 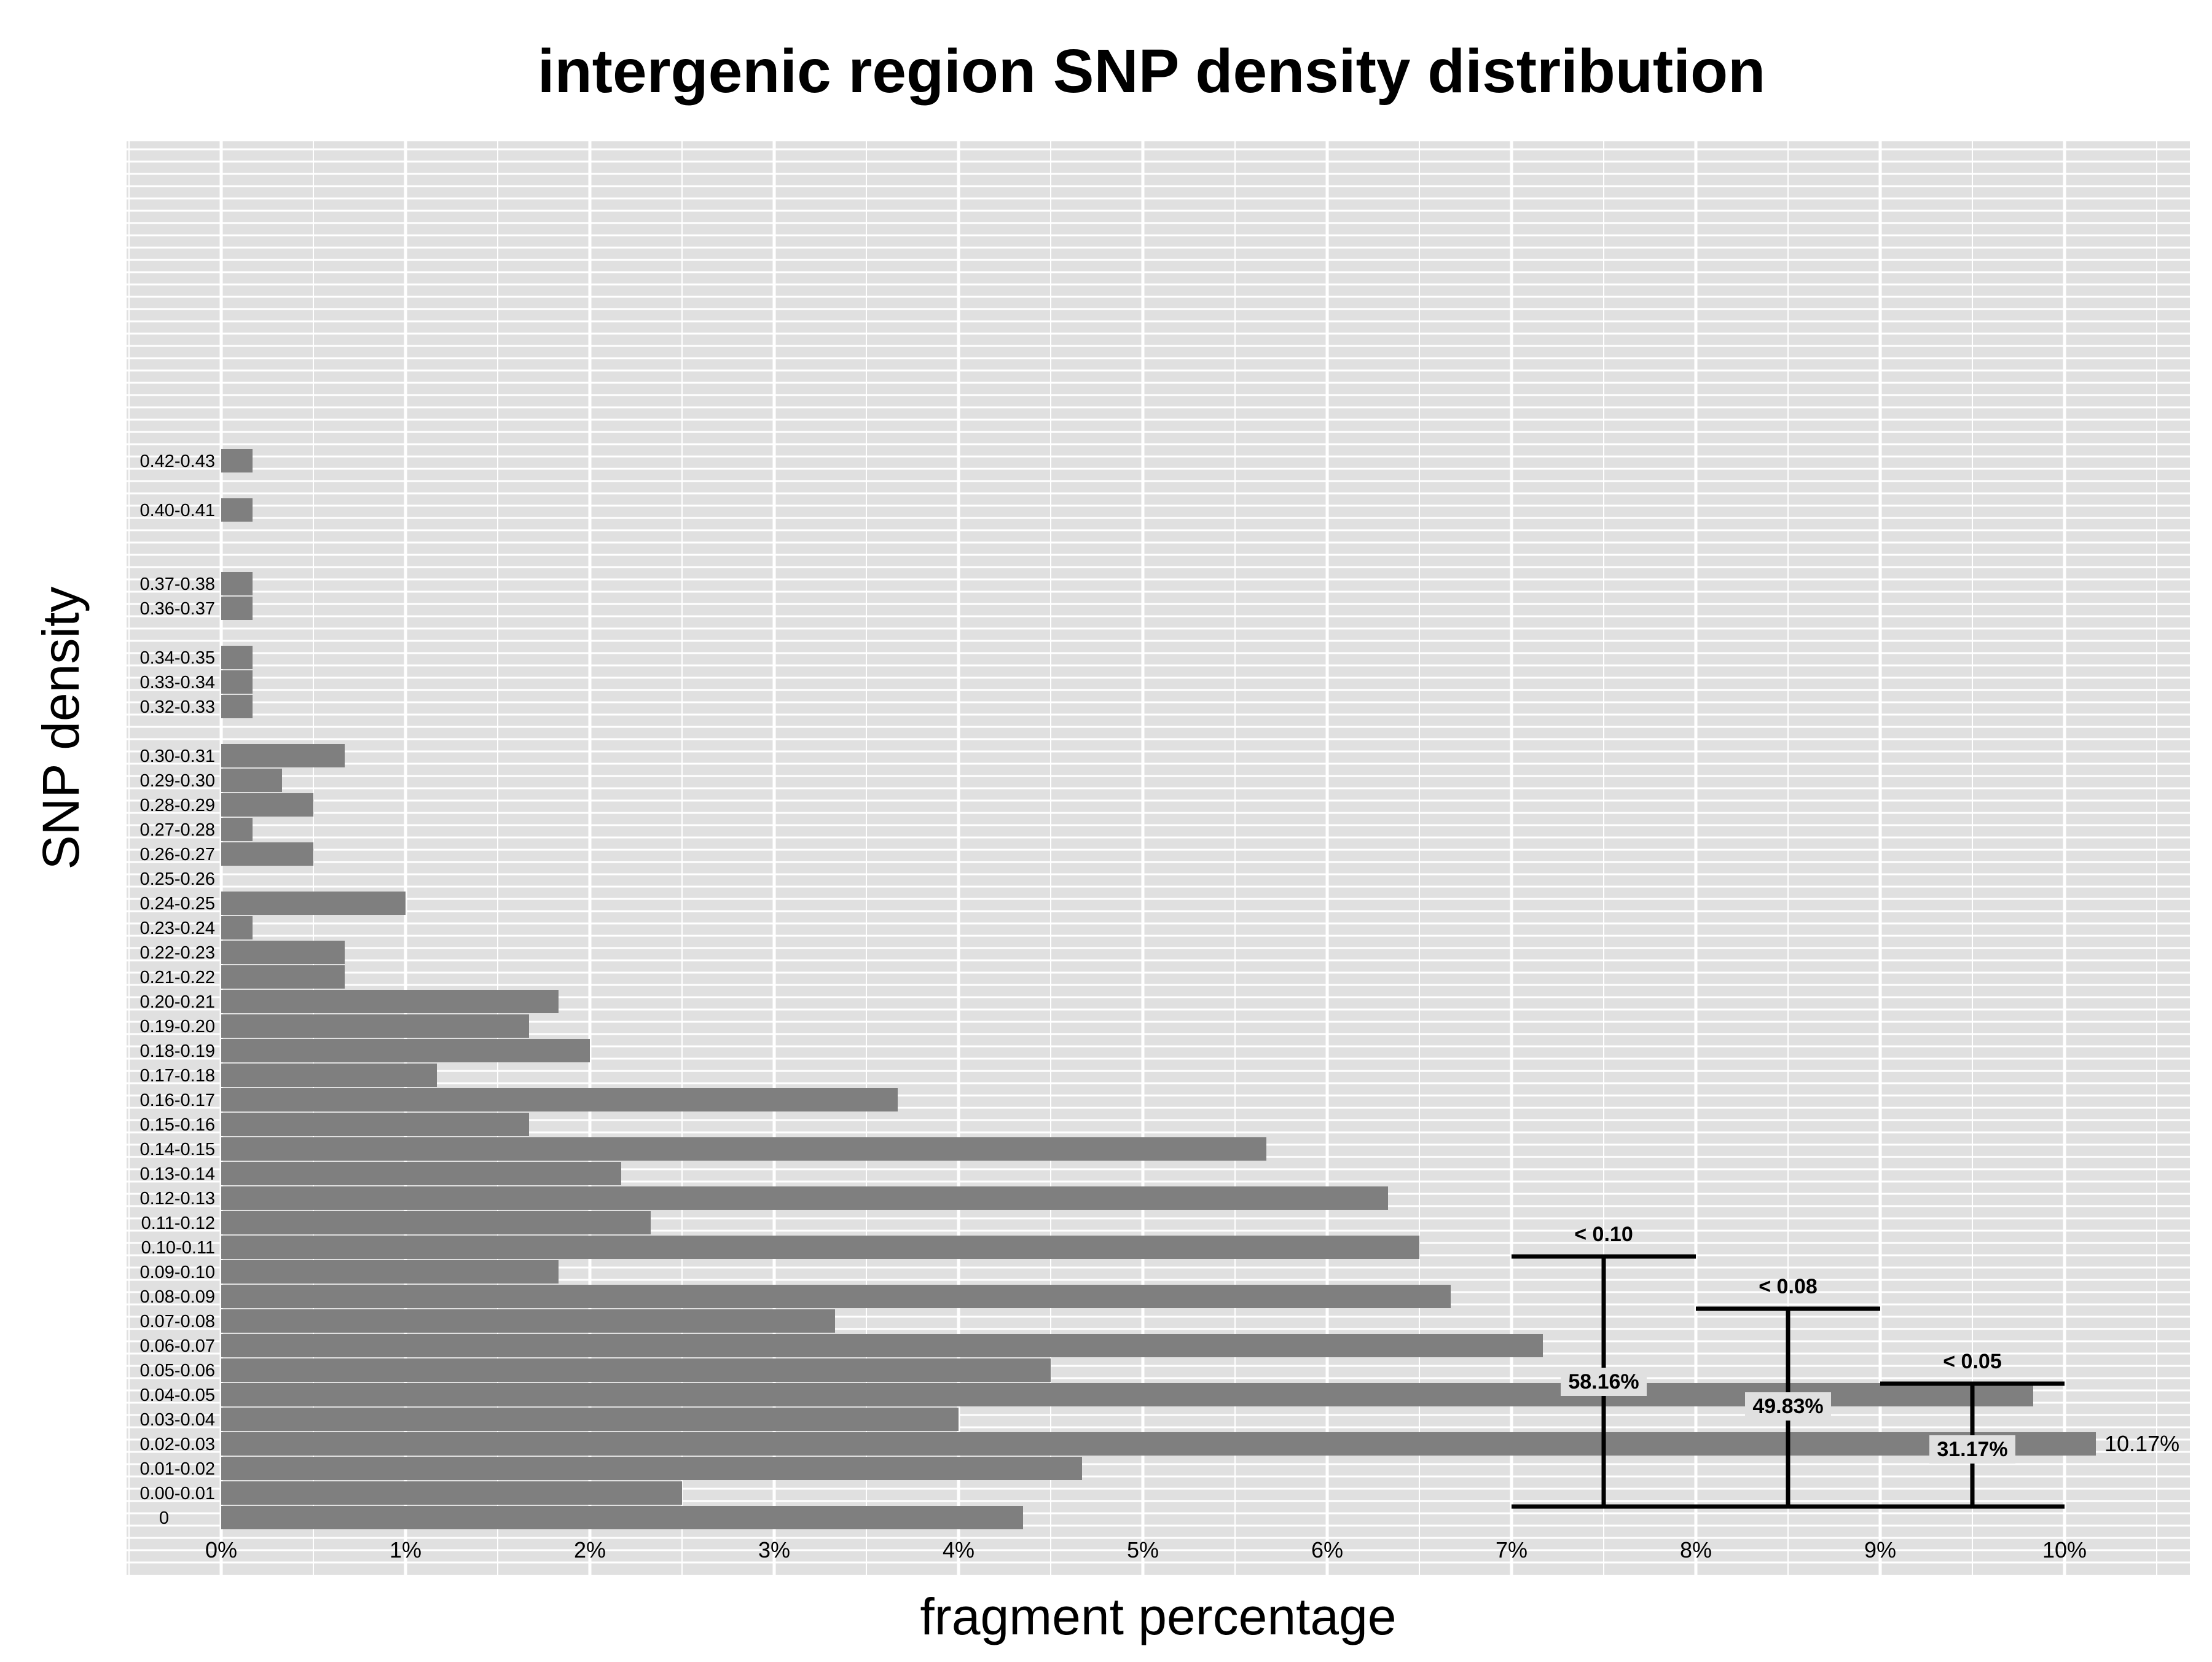 What do you see at coordinates (1788, 1286) in the screenshot?
I see `bracket-threshold-label: < 0.08` at bounding box center [1788, 1286].